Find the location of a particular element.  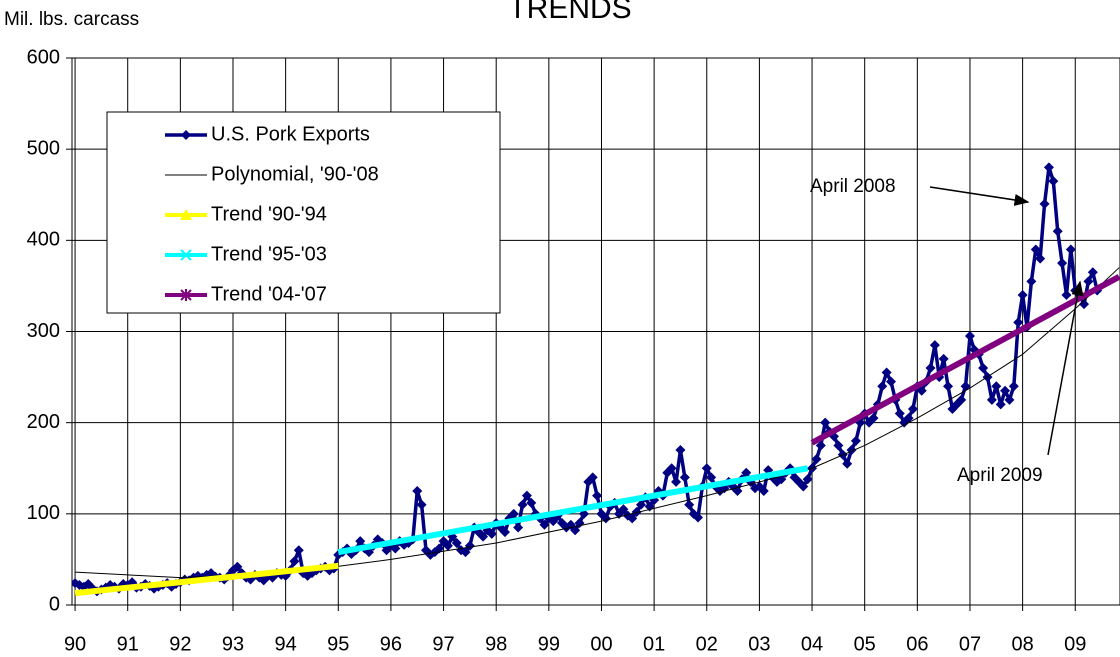

legend-label: Trend '04-'07 is located at coordinates (269, 294).